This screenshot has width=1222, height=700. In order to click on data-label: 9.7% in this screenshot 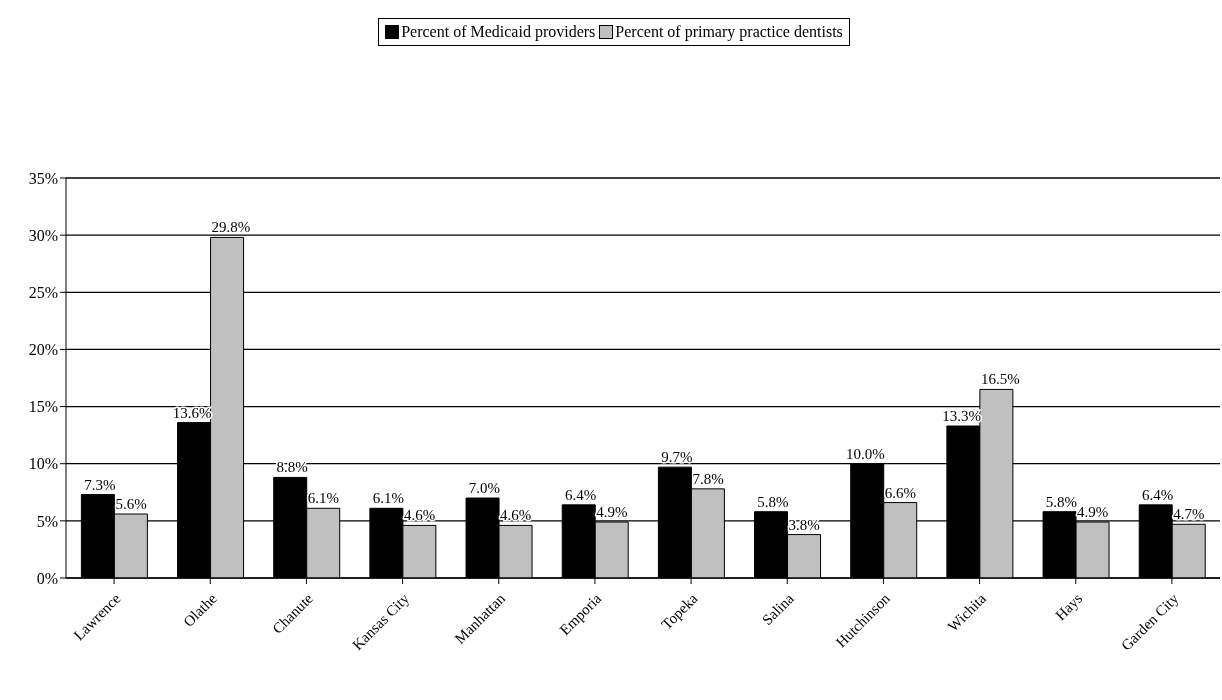, I will do `click(677, 457)`.